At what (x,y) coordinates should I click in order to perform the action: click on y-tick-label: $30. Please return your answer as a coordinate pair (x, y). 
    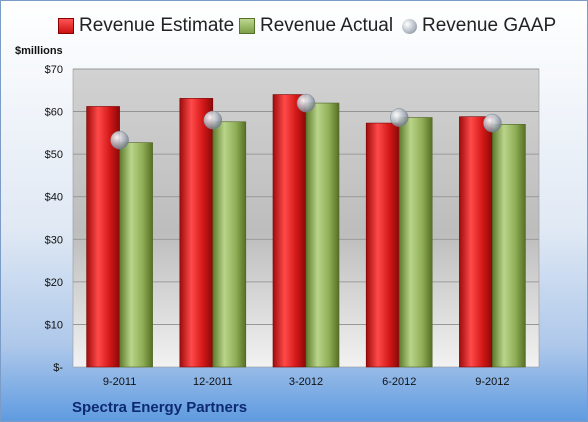
    Looking at the image, I should click on (54, 240).